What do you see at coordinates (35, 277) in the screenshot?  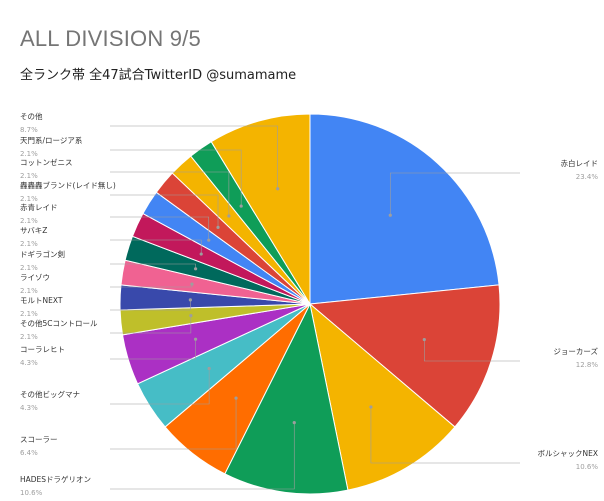 I see `slice-label: ライゾウ` at bounding box center [35, 277].